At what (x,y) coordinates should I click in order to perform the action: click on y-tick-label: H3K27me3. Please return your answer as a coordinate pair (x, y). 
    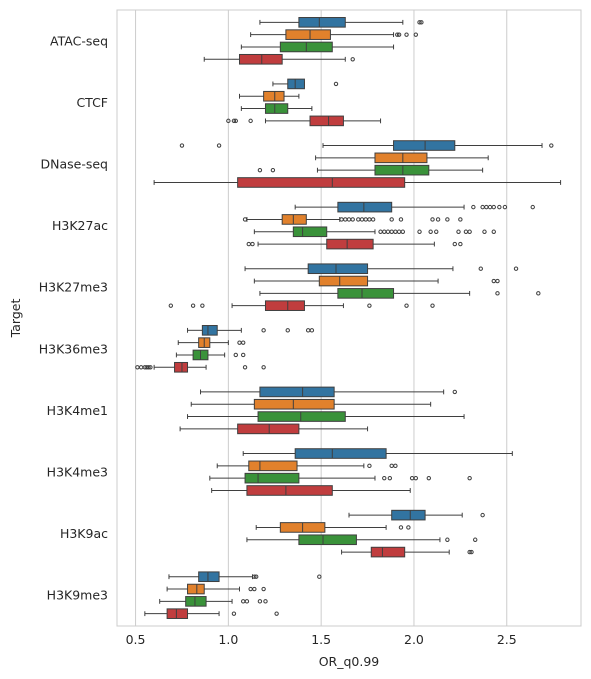
    Looking at the image, I should click on (73, 287).